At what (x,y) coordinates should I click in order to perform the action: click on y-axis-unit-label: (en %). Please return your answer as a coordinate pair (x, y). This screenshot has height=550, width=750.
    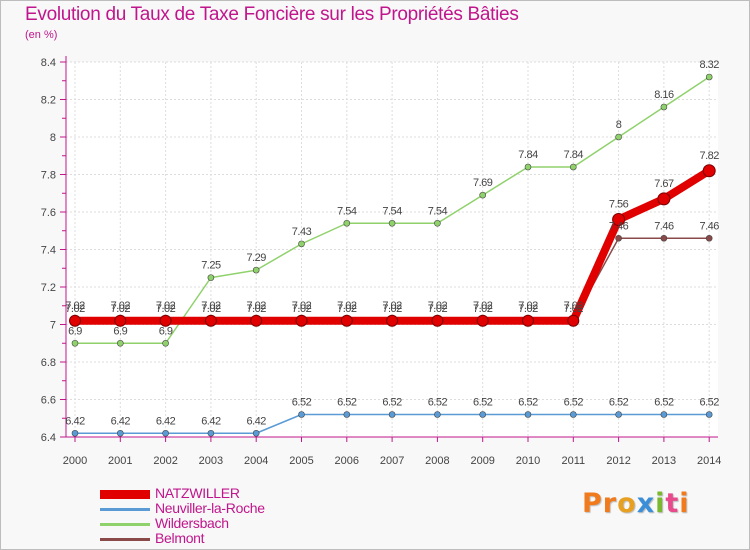
    Looking at the image, I should click on (41, 35).